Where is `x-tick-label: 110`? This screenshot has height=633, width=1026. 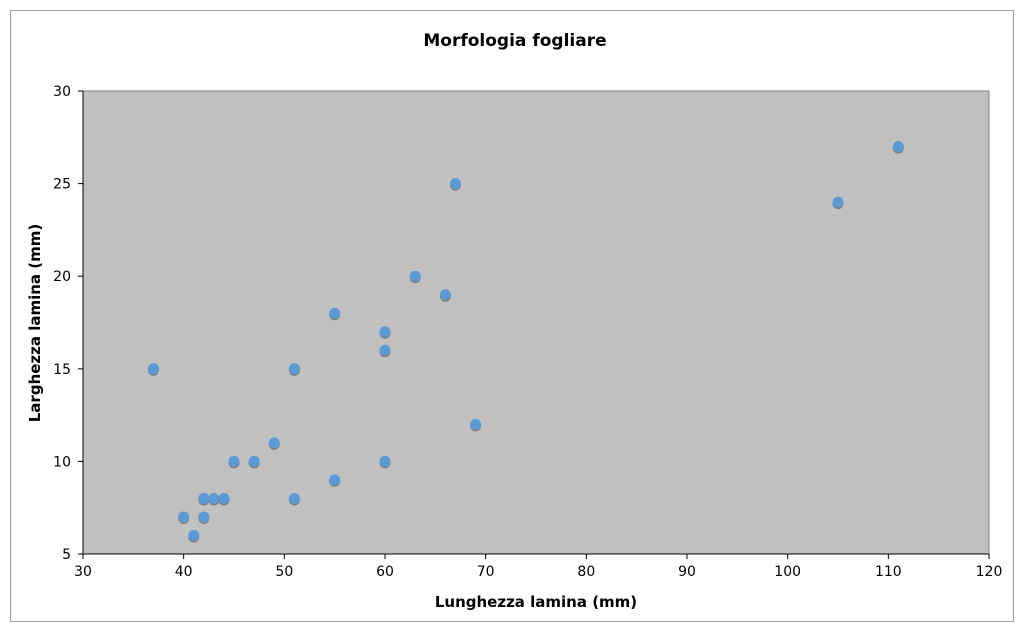
x-tick-label: 110 is located at coordinates (888, 572).